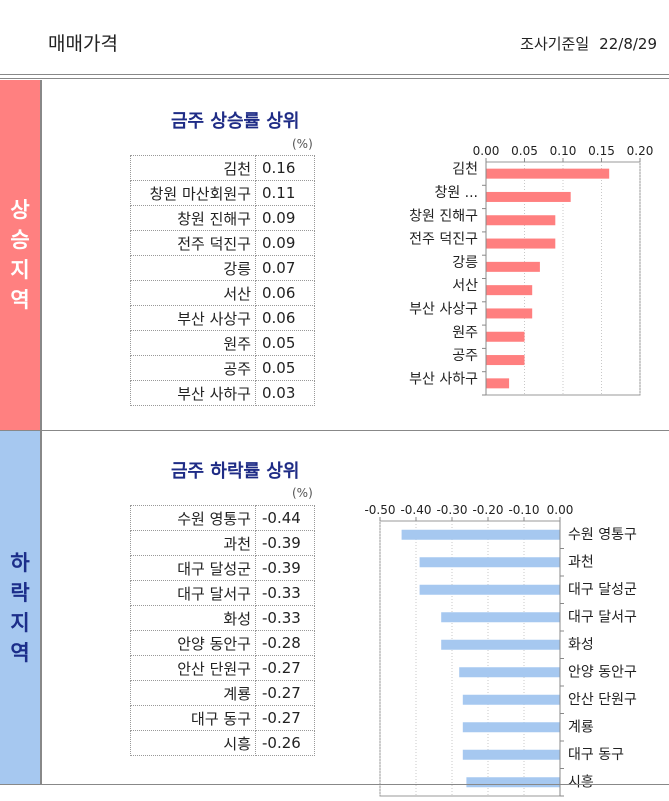 The width and height of the screenshot is (669, 801). I want to click on category-label: 화성, so click(581, 645).